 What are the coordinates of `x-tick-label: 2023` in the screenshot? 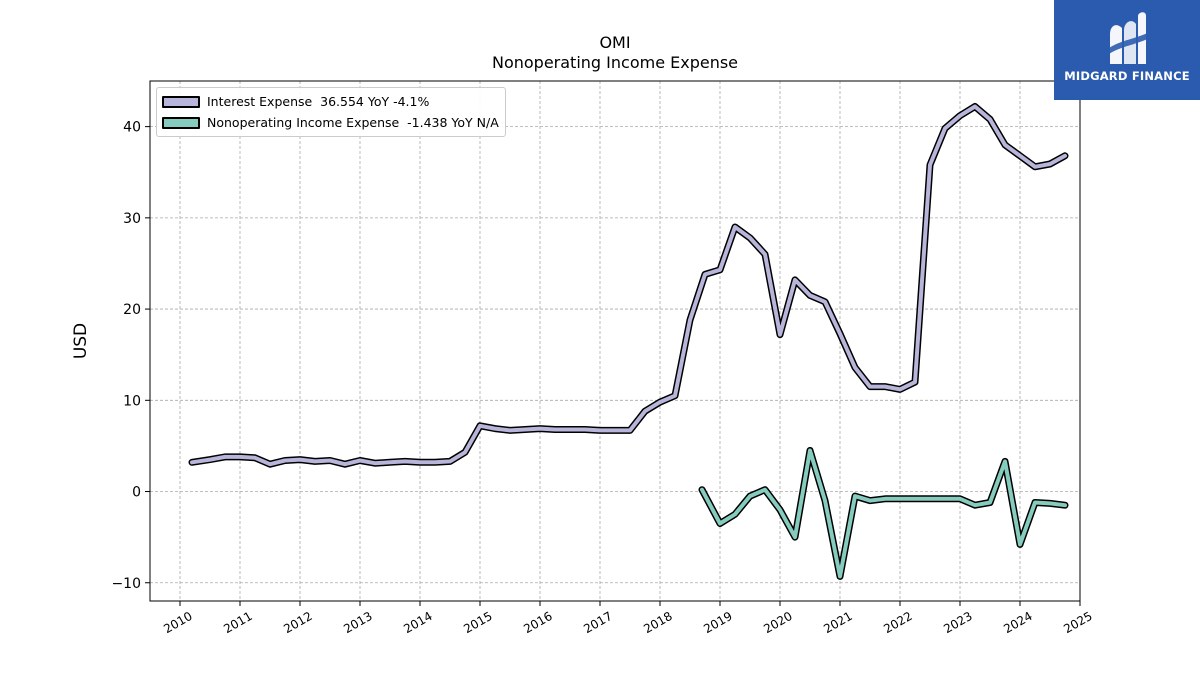 It's located at (957, 622).